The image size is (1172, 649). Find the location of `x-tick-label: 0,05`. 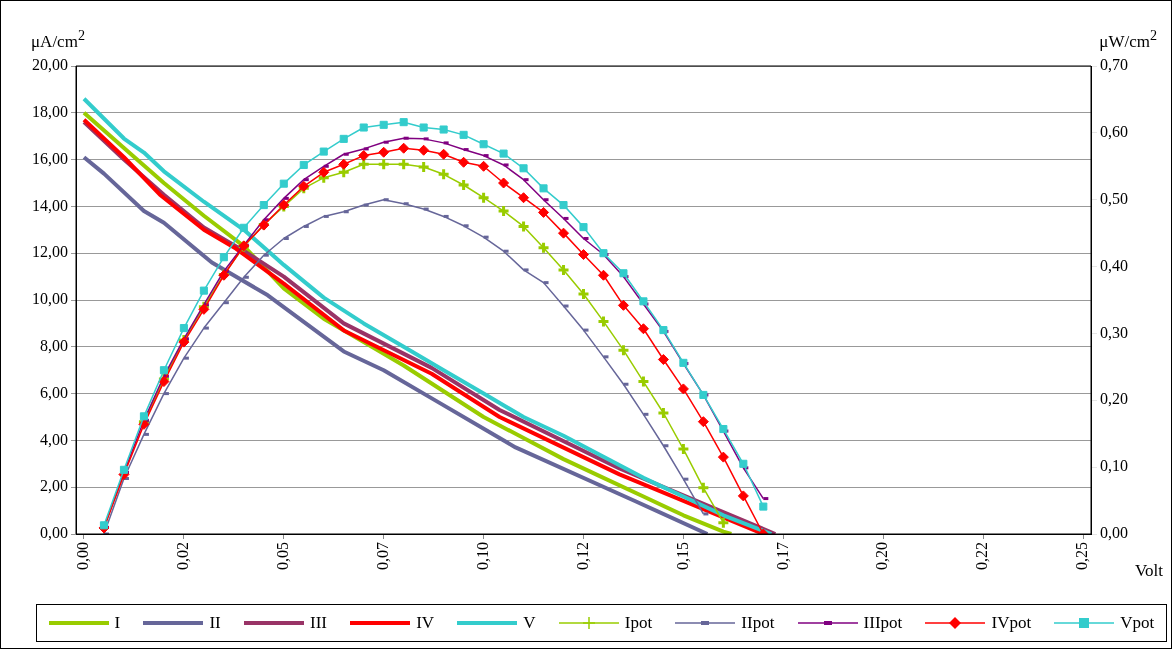

x-tick-label: 0,05 is located at coordinates (282, 556).